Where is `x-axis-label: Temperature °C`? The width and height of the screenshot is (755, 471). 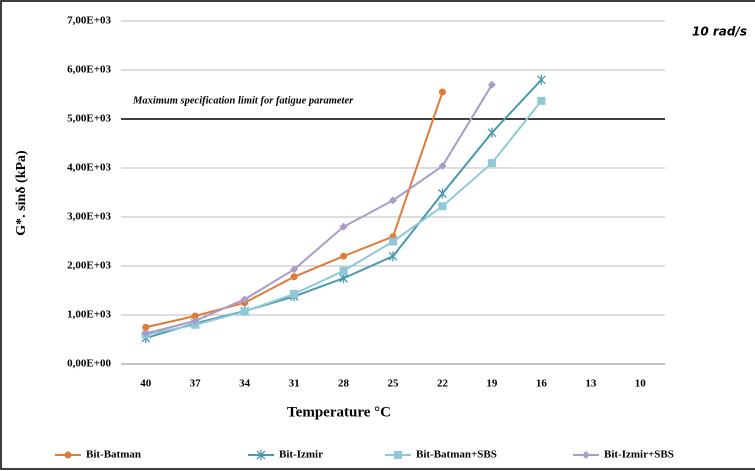 x-axis-label: Temperature °C is located at coordinates (339, 412).